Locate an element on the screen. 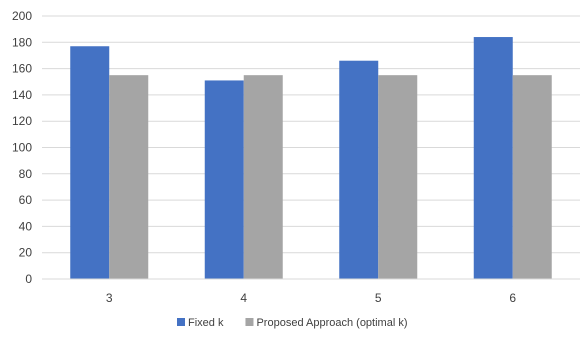 This screenshot has height=338, width=582. y-tick-label: 200 is located at coordinates (22, 16).